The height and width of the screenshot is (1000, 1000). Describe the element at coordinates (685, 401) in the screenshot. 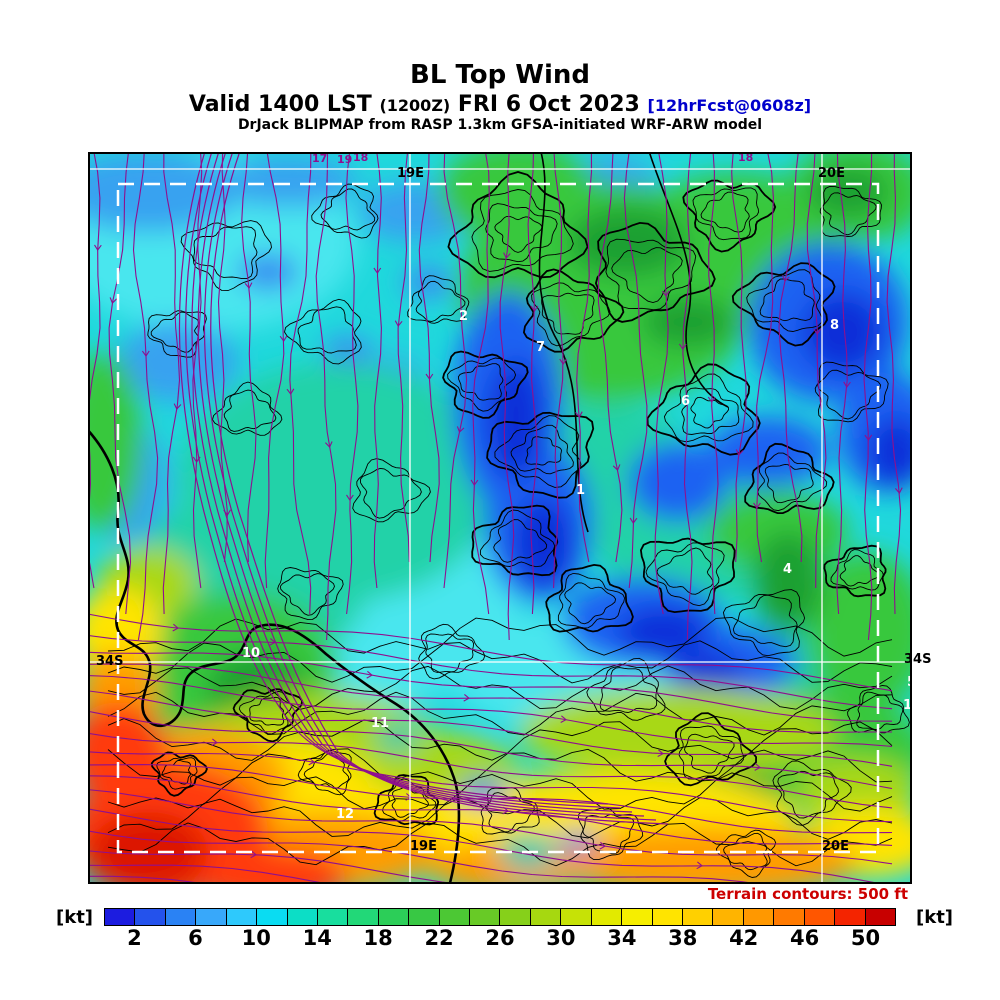

I see `wind-value-label: 6` at that location.